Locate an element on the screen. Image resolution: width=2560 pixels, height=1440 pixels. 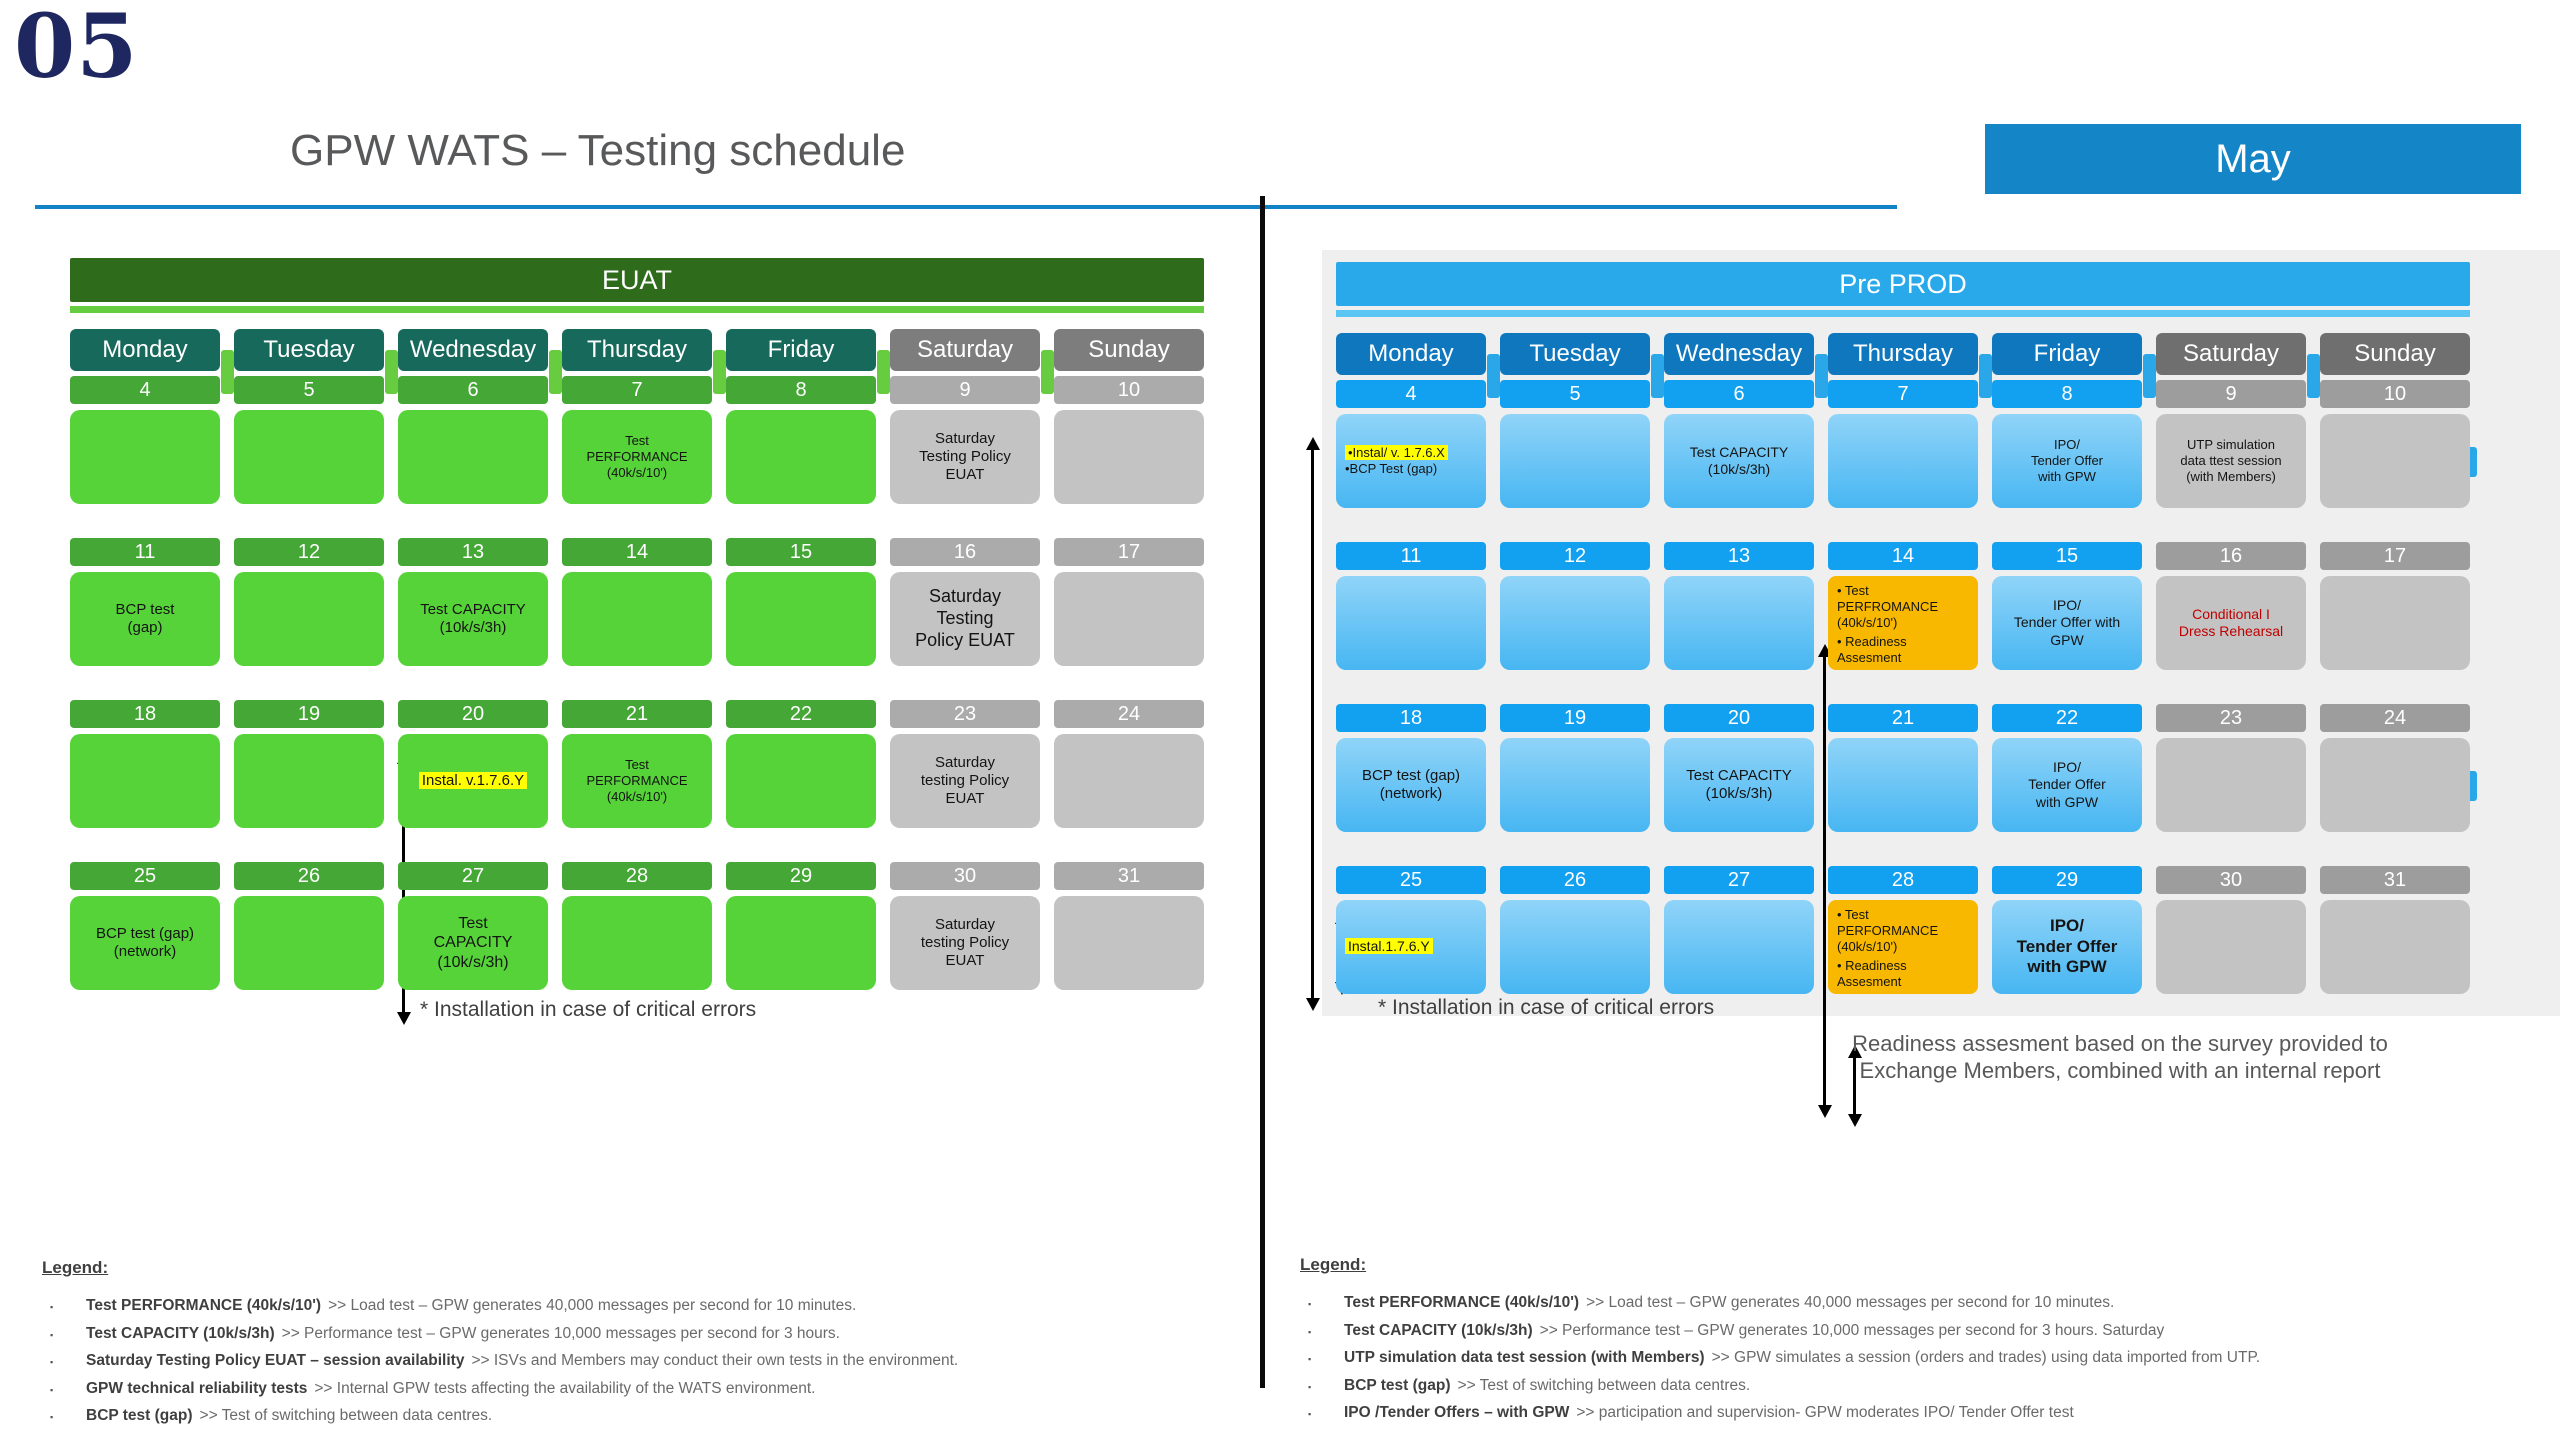
event-text: IPO/ is located at coordinates (2066, 767).